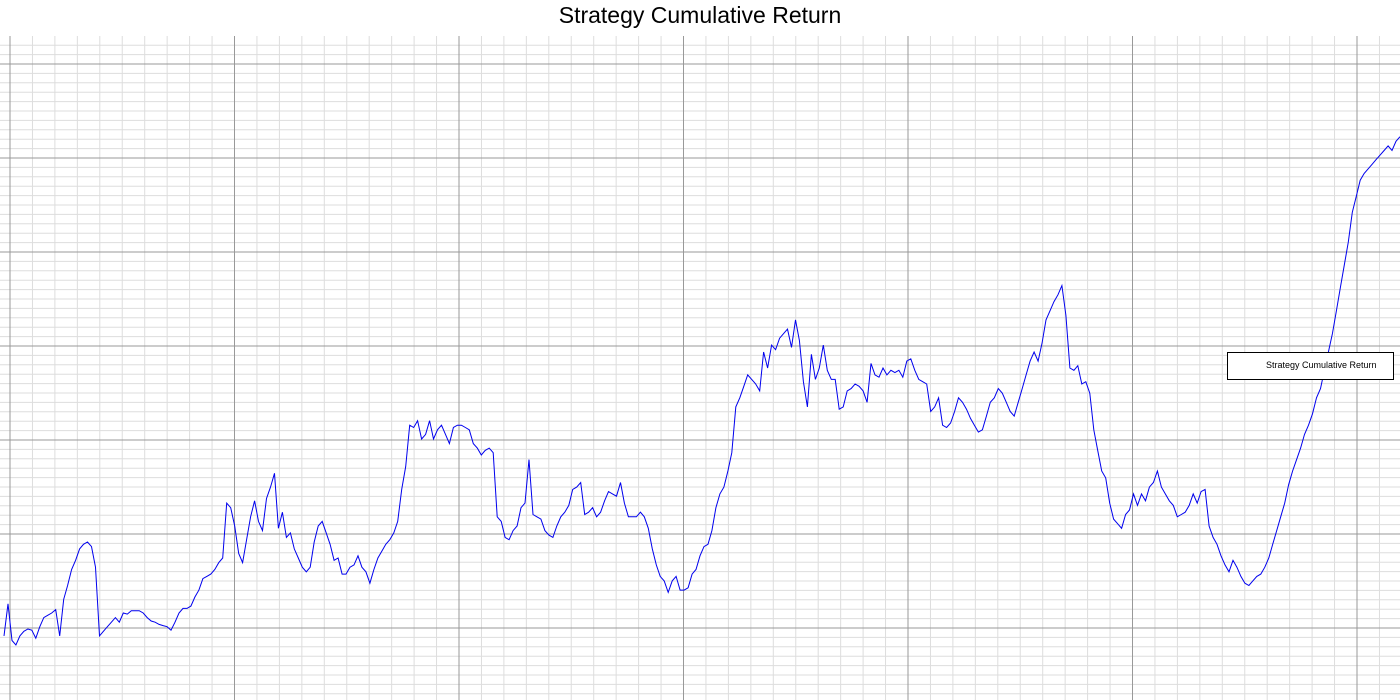 The height and width of the screenshot is (700, 1400). I want to click on legend: Strategy Cumulative Return, so click(1310, 366).